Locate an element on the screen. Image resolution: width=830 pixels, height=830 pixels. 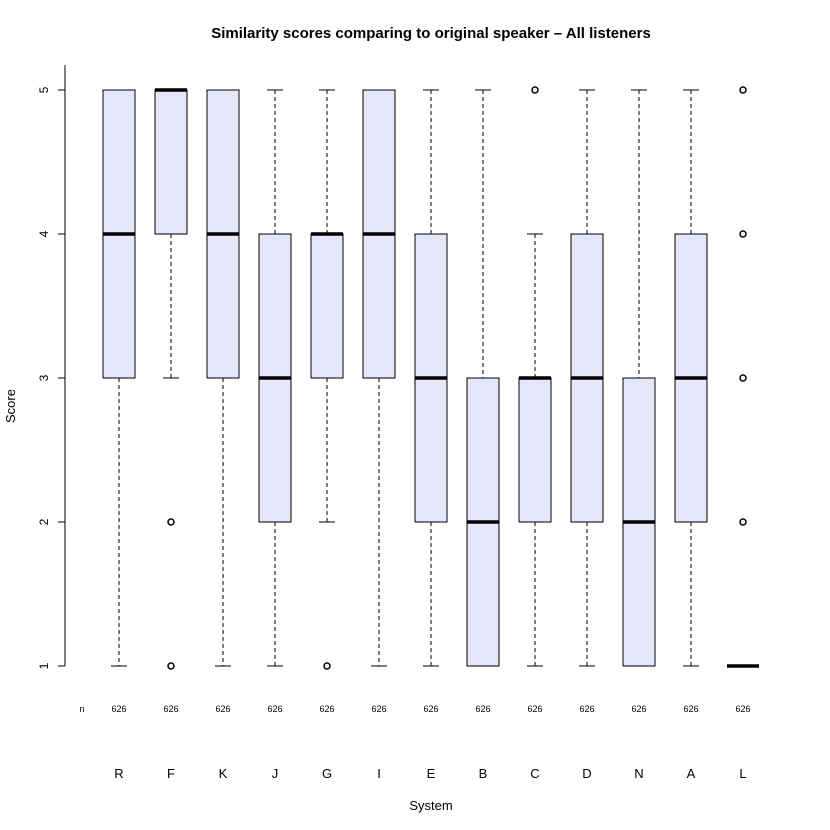
box-E is located at coordinates (431, 378).